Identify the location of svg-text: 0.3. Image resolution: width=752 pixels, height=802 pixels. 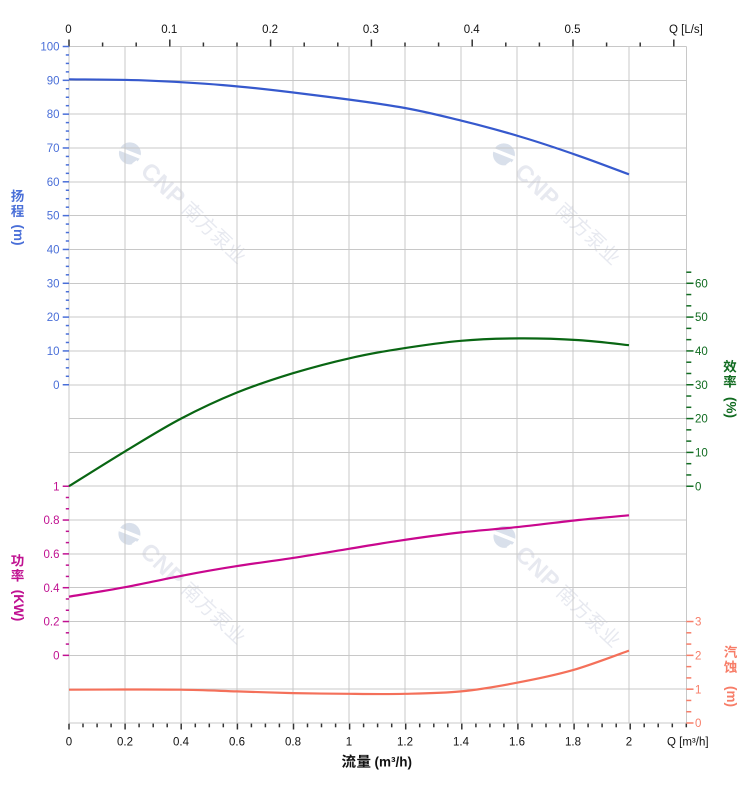
(371, 30).